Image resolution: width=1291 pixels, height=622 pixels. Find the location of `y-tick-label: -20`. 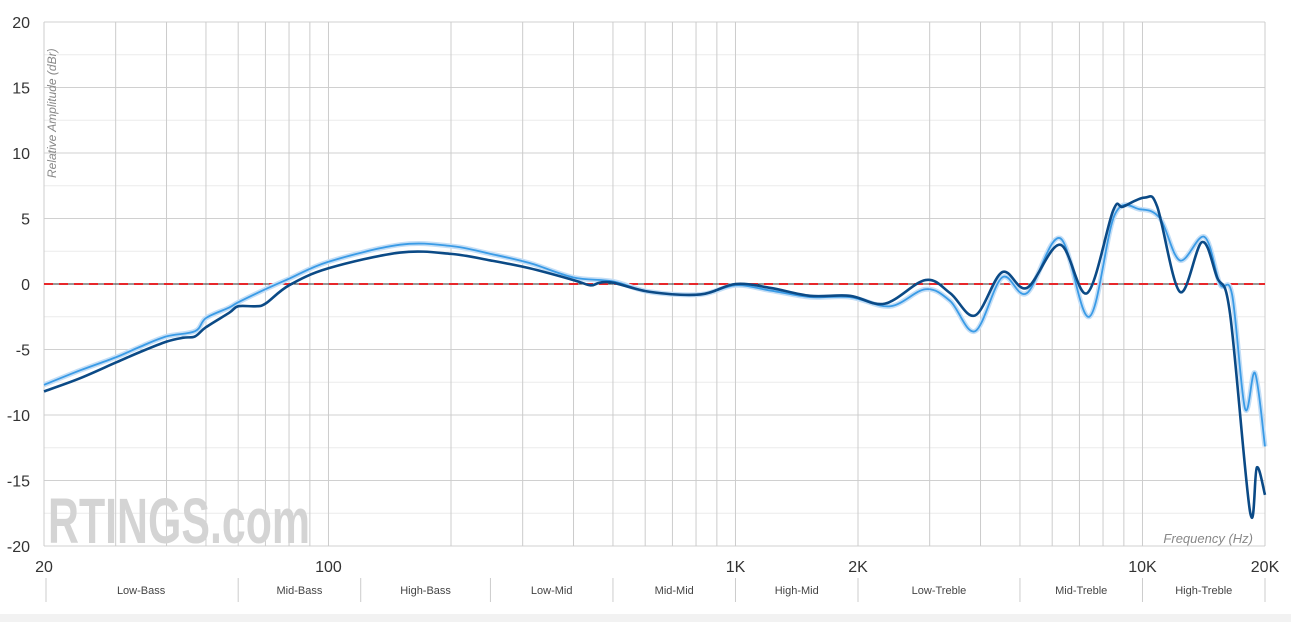

y-tick-label: -20 is located at coordinates (18, 547).